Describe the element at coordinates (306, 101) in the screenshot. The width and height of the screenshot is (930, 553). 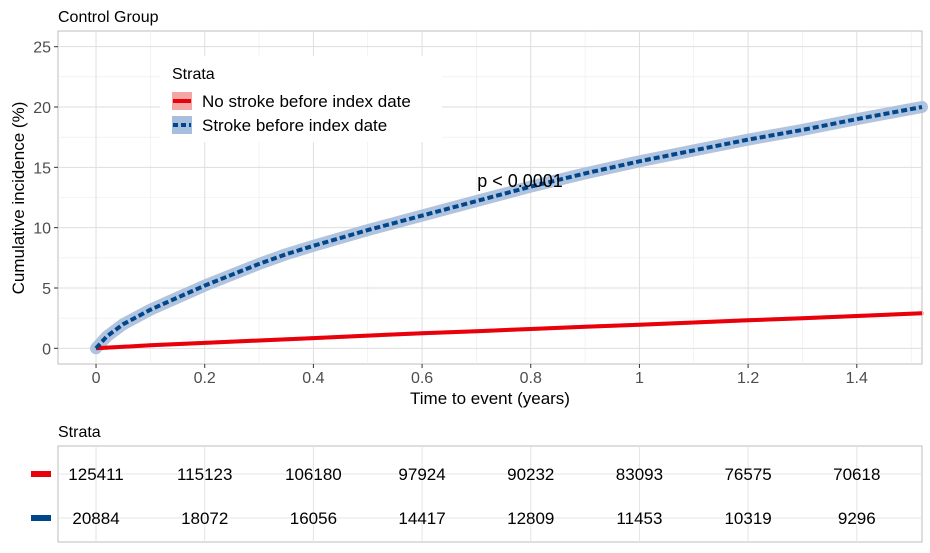
I see `legend-label-no-stroke: No stroke before index date` at that location.